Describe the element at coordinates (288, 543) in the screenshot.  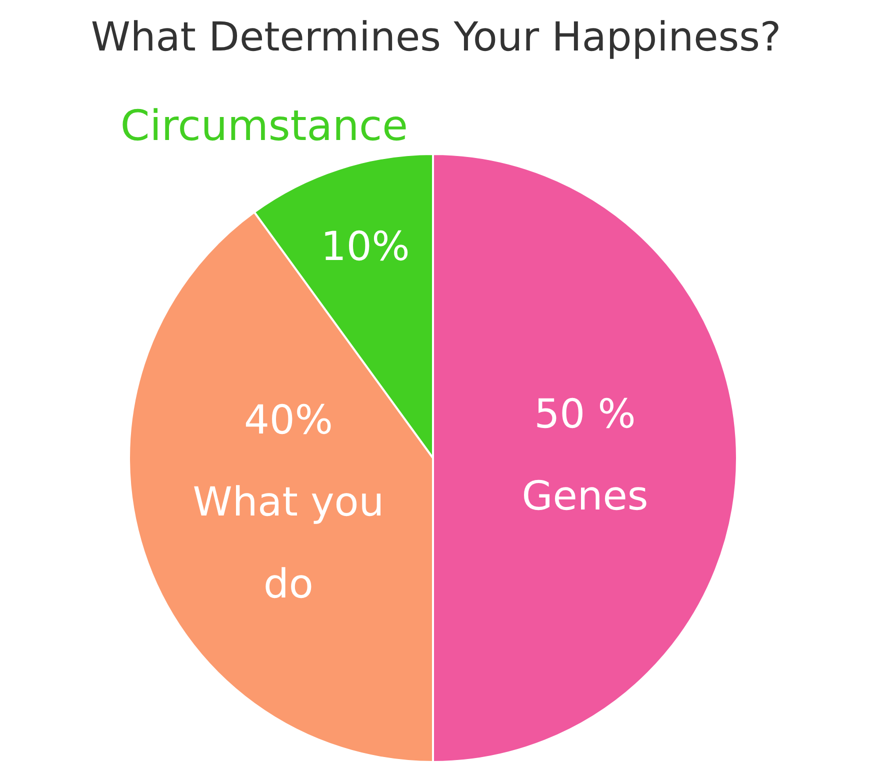
I see `slice-label: What you do` at that location.